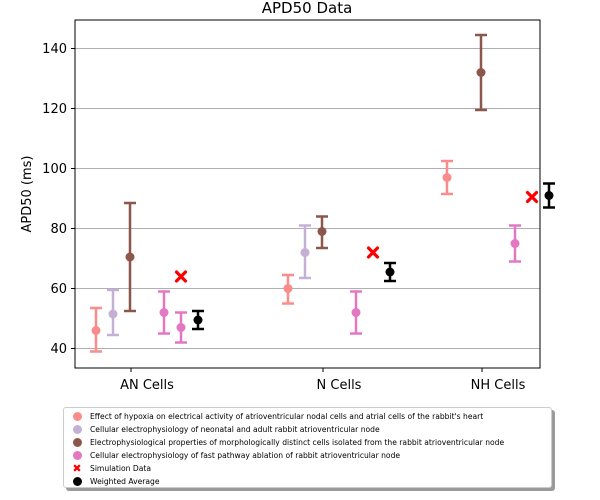 This screenshot has height=500, width=600. Describe the element at coordinates (27, 194) in the screenshot. I see `y-axis-label: APD50 (ms)` at that location.